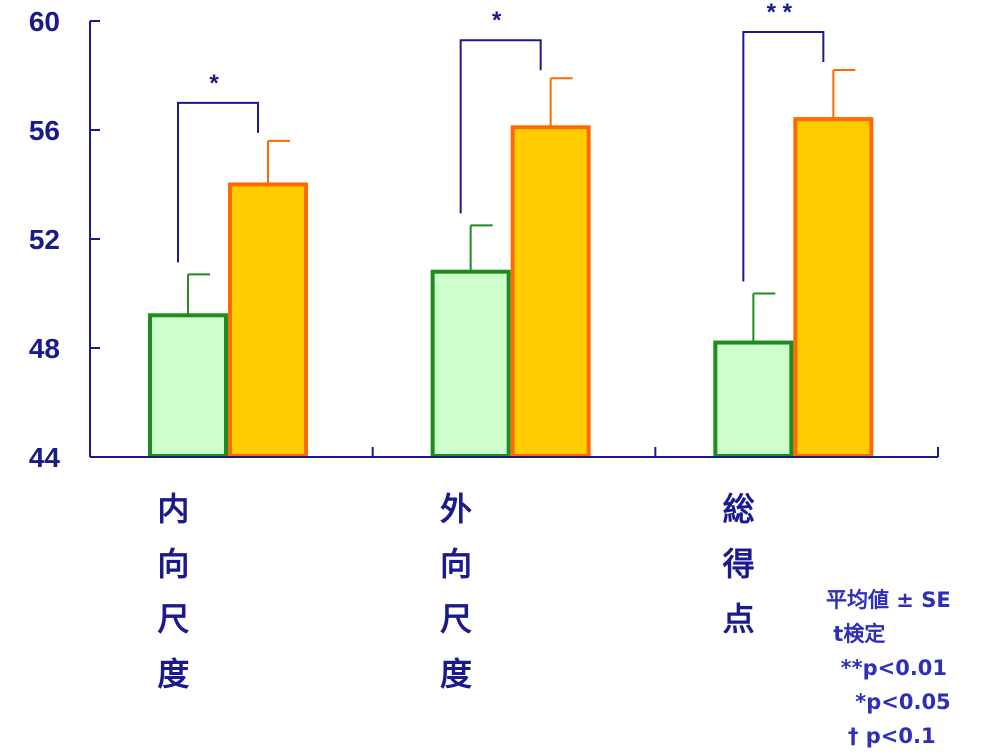  Describe the element at coordinates (856, 634) in the screenshot. I see `legend-line-ttest: t検定` at that location.